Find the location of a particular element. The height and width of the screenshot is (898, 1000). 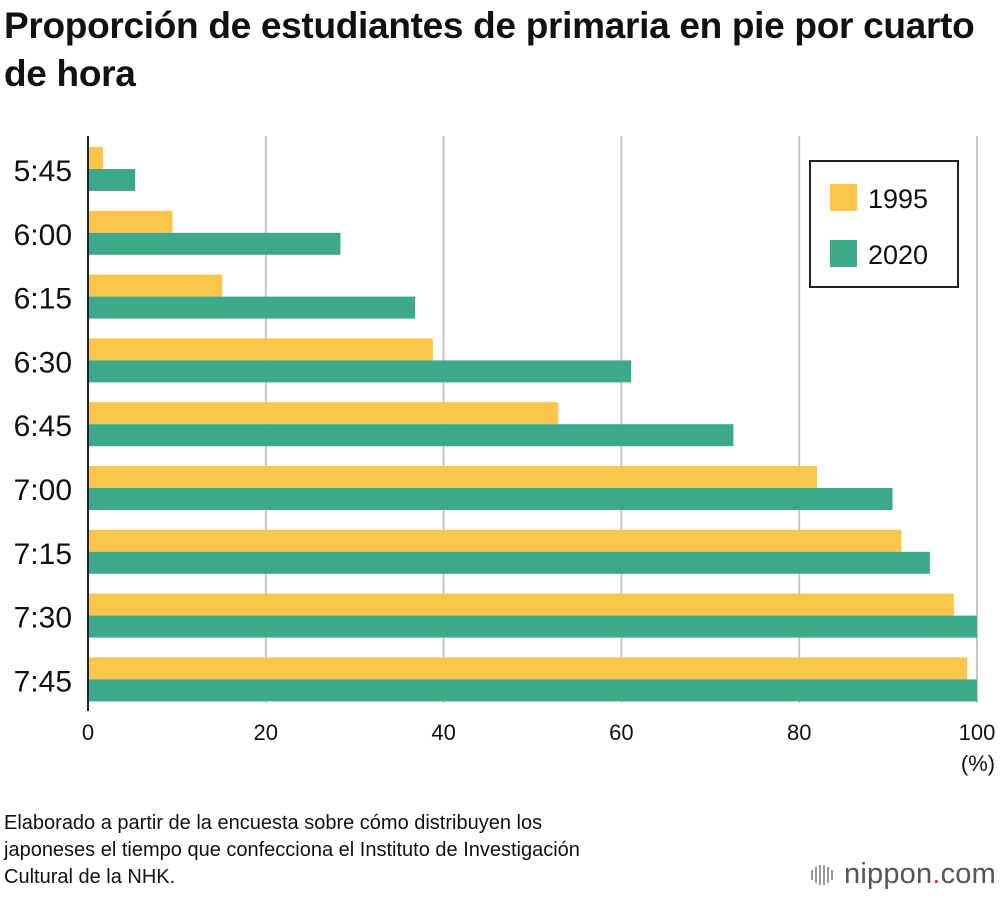

legend-swatch-2020 is located at coordinates (843, 253).